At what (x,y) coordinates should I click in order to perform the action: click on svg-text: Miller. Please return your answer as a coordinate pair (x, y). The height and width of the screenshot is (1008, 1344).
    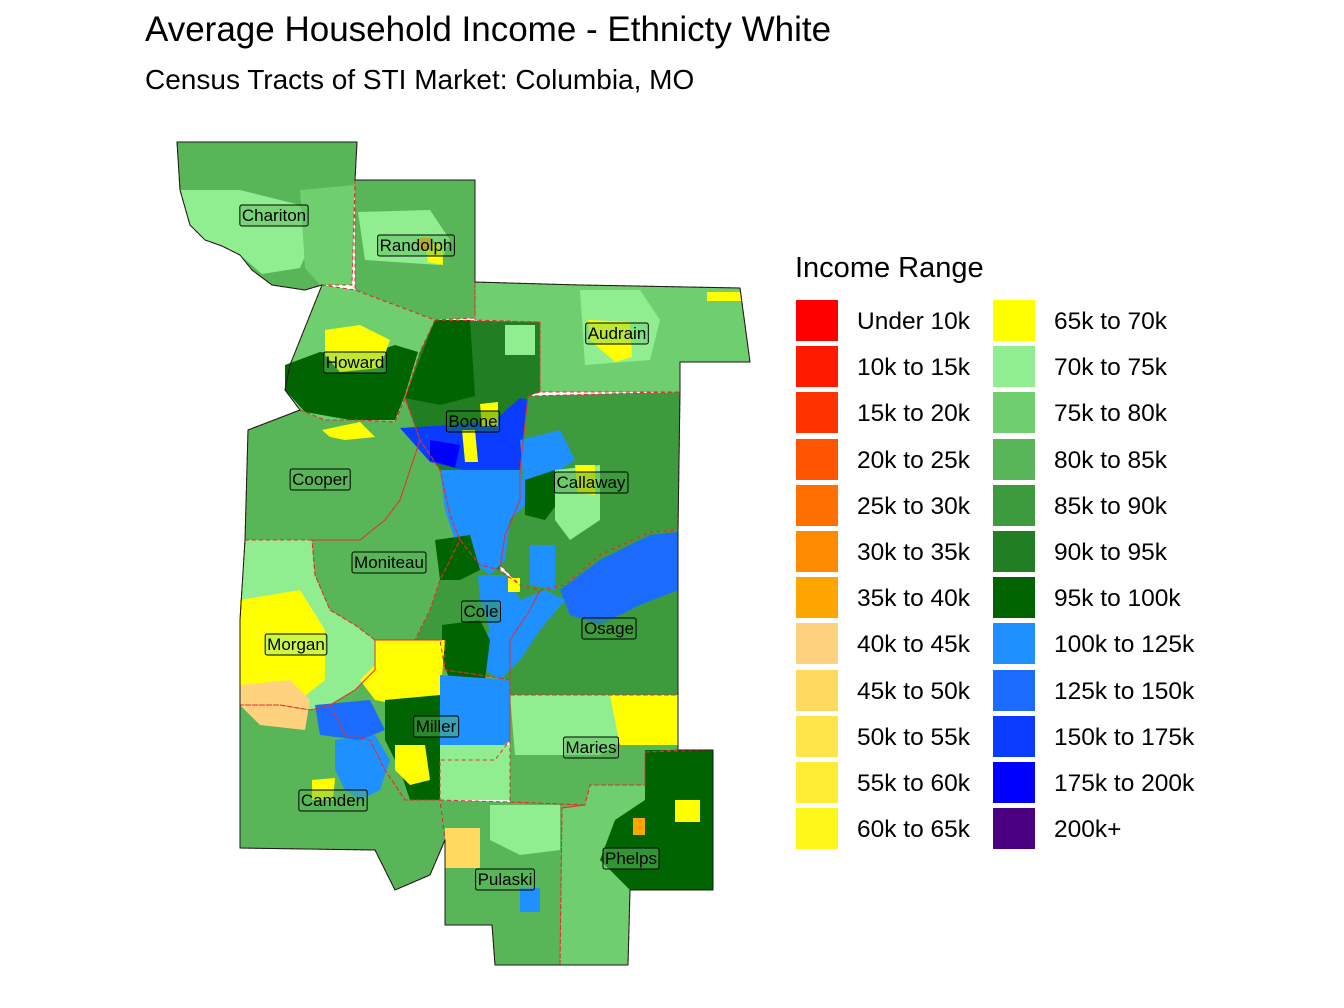
    Looking at the image, I should click on (436, 726).